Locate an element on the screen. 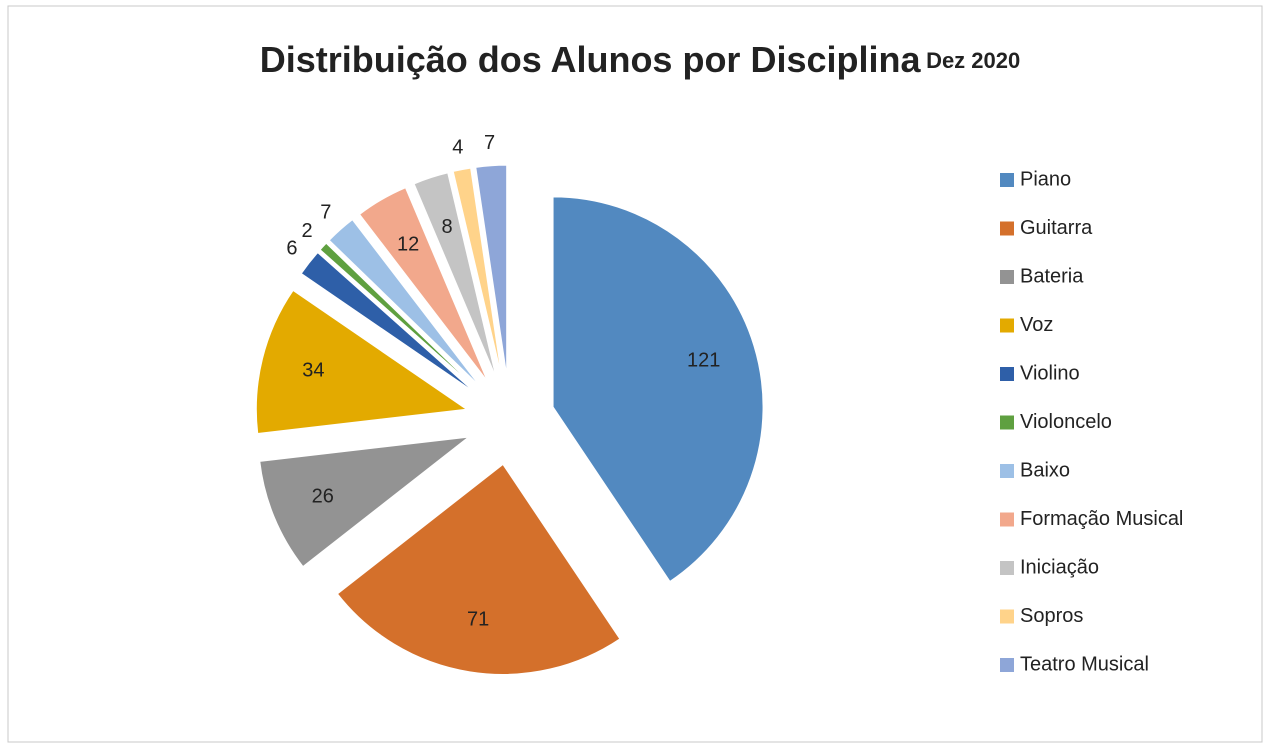 The image size is (1266, 749). legend-label: Baixo is located at coordinates (1045, 470).